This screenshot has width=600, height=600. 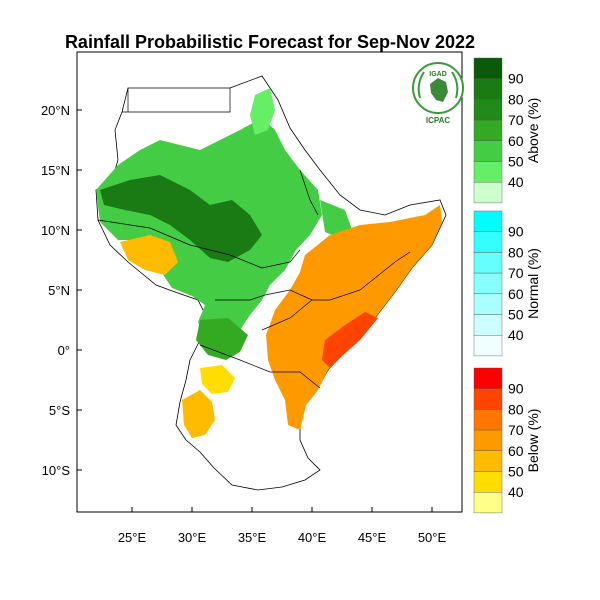 I want to click on lon-label: 45°E, so click(x=372, y=537).